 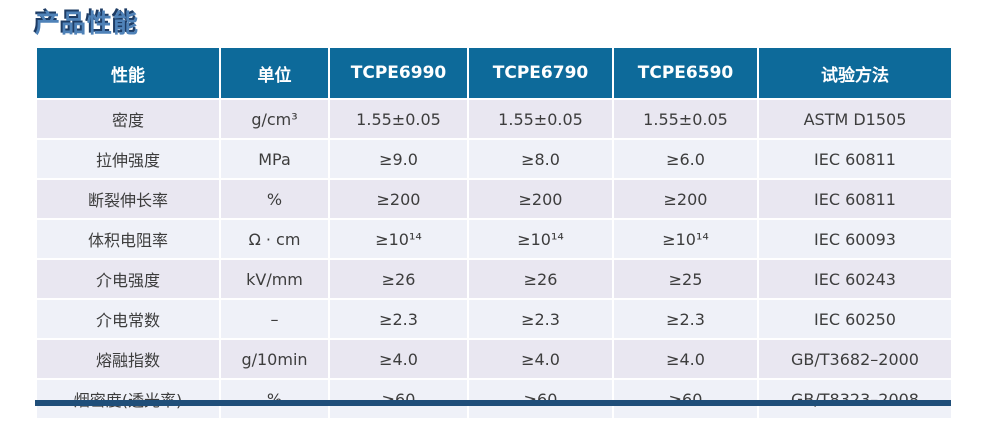 I want to click on header-row: 性能 单位 TCPE6990 TCPE6790 TCPE6590 试验方法, so click(x=494, y=73).